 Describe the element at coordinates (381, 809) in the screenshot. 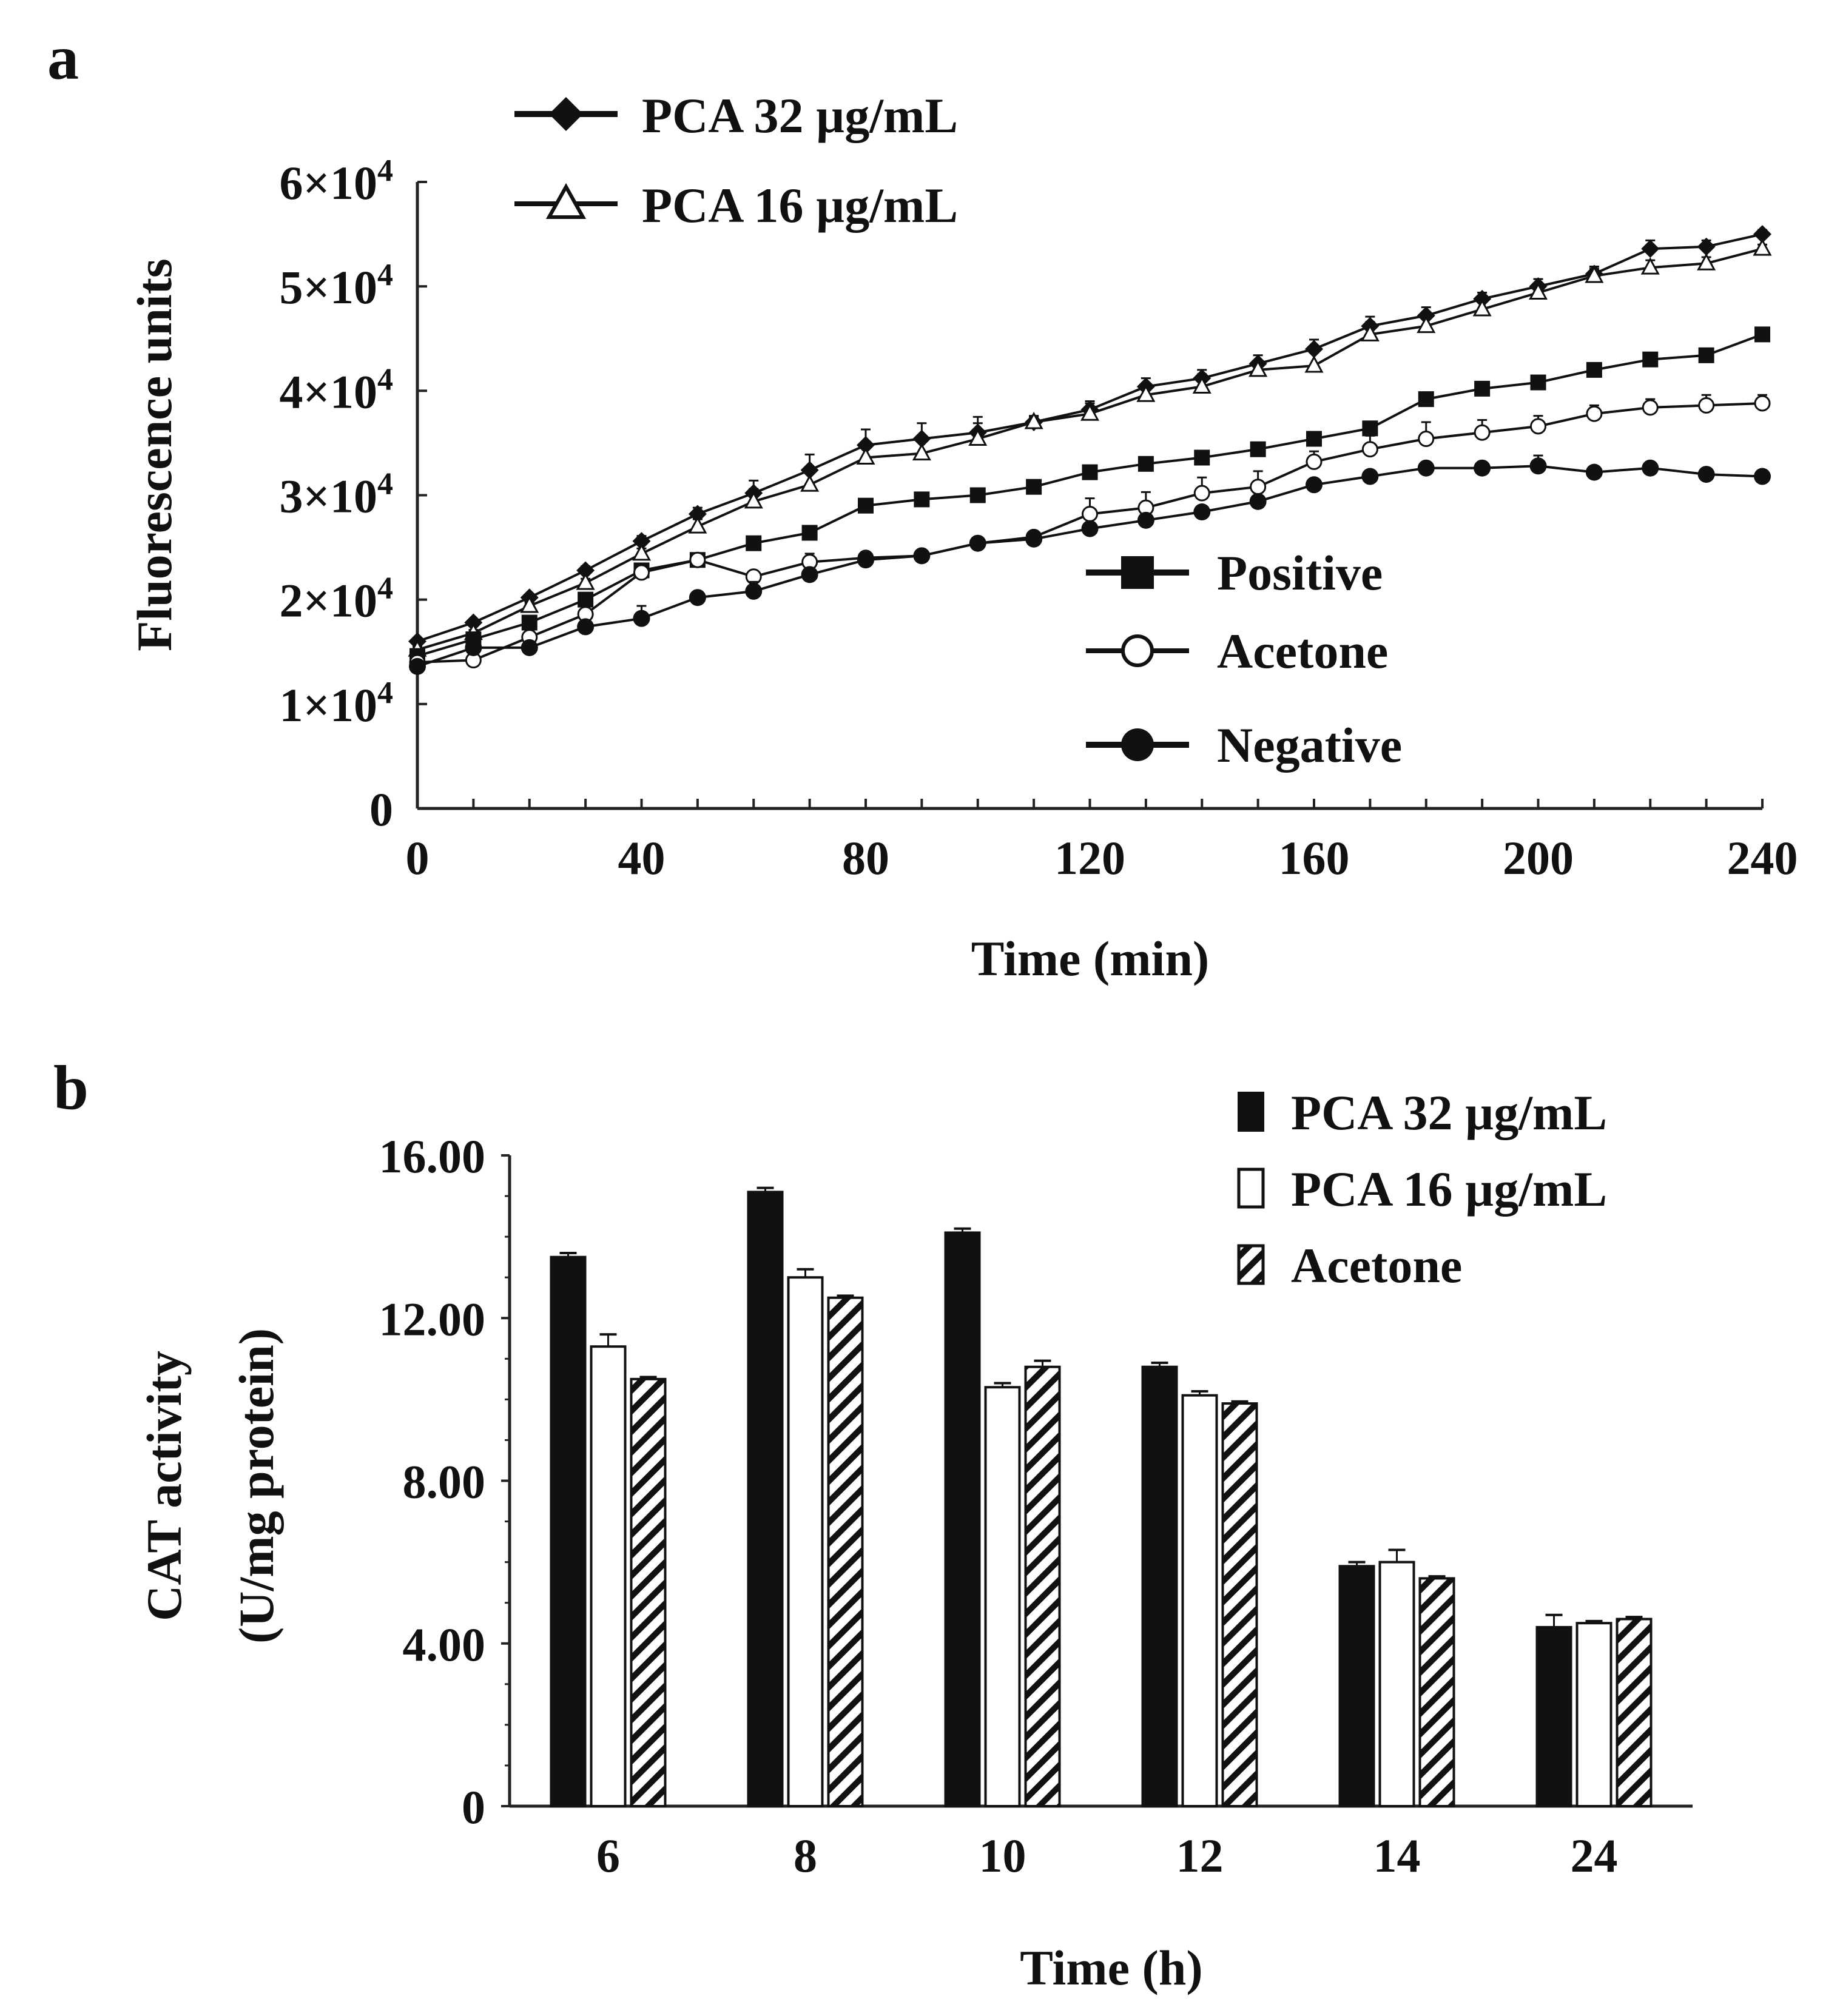

I see `y-tick-label: 0` at that location.